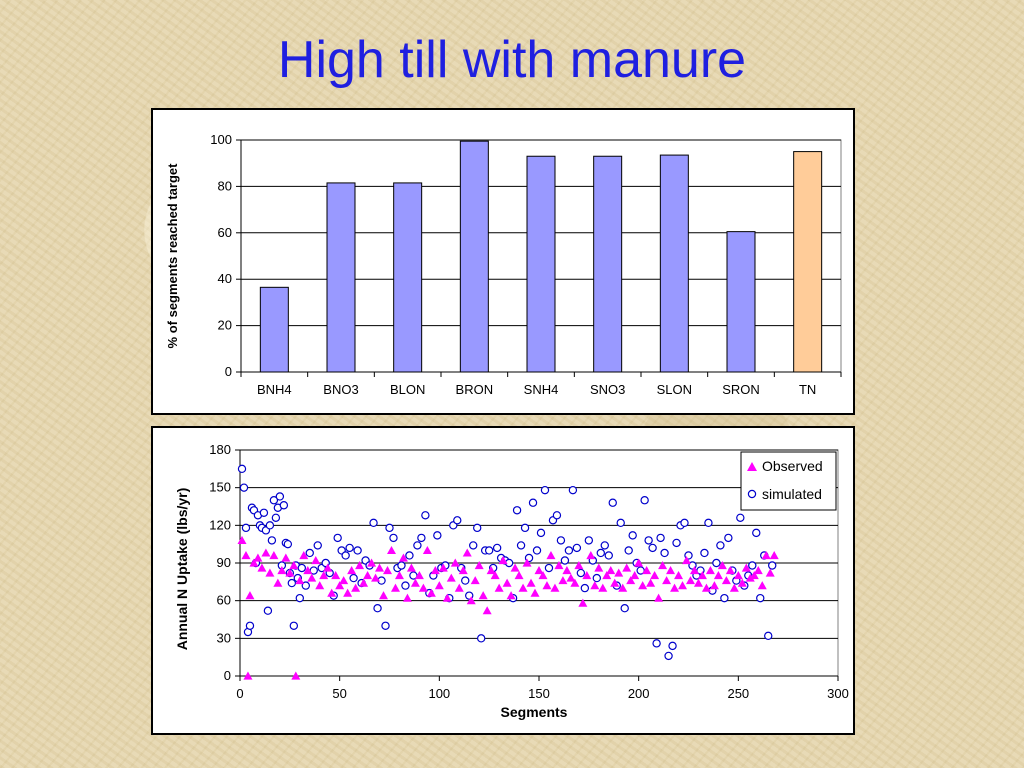  What do you see at coordinates (474, 256) in the screenshot?
I see `bar-bron` at bounding box center [474, 256].